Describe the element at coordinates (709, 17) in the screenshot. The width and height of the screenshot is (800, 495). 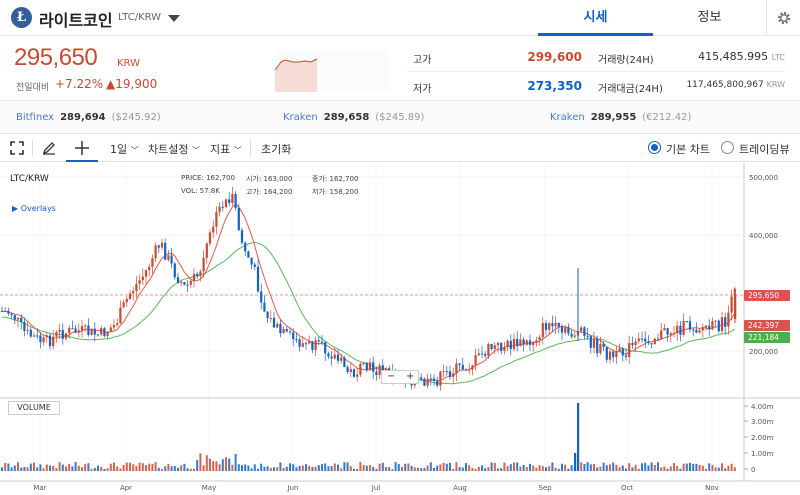
I see `tab-info: 정보` at that location.